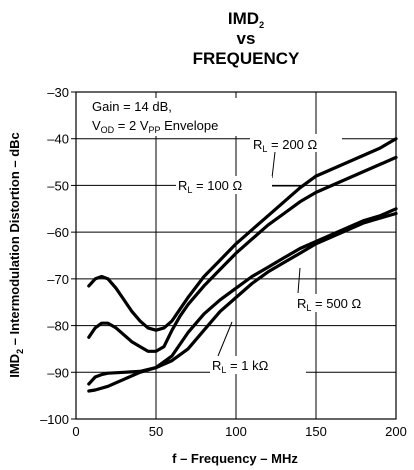  I want to click on svg-text: RL = 200 Ω, so click(285, 145).